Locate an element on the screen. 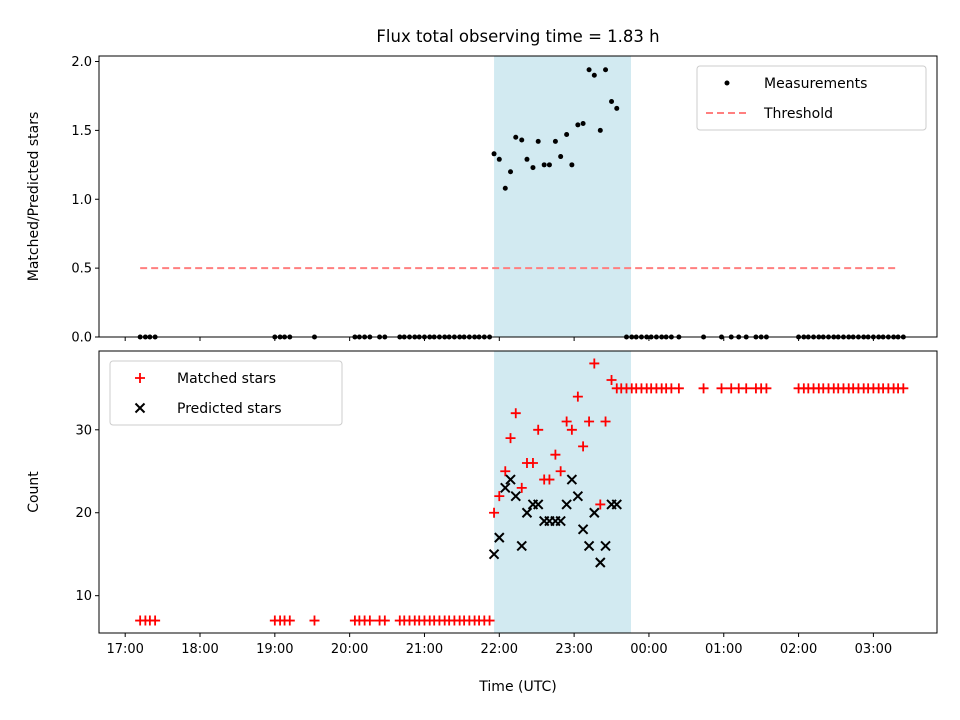 The height and width of the screenshot is (720, 960). x-tick-label: 01:00 is located at coordinates (723, 649).